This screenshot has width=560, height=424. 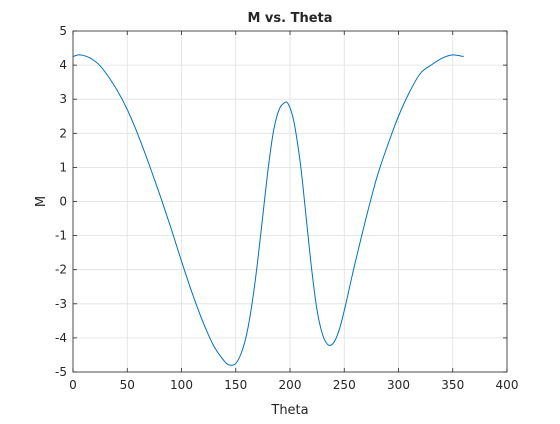 I want to click on x-tick-label: 400, so click(x=507, y=385).